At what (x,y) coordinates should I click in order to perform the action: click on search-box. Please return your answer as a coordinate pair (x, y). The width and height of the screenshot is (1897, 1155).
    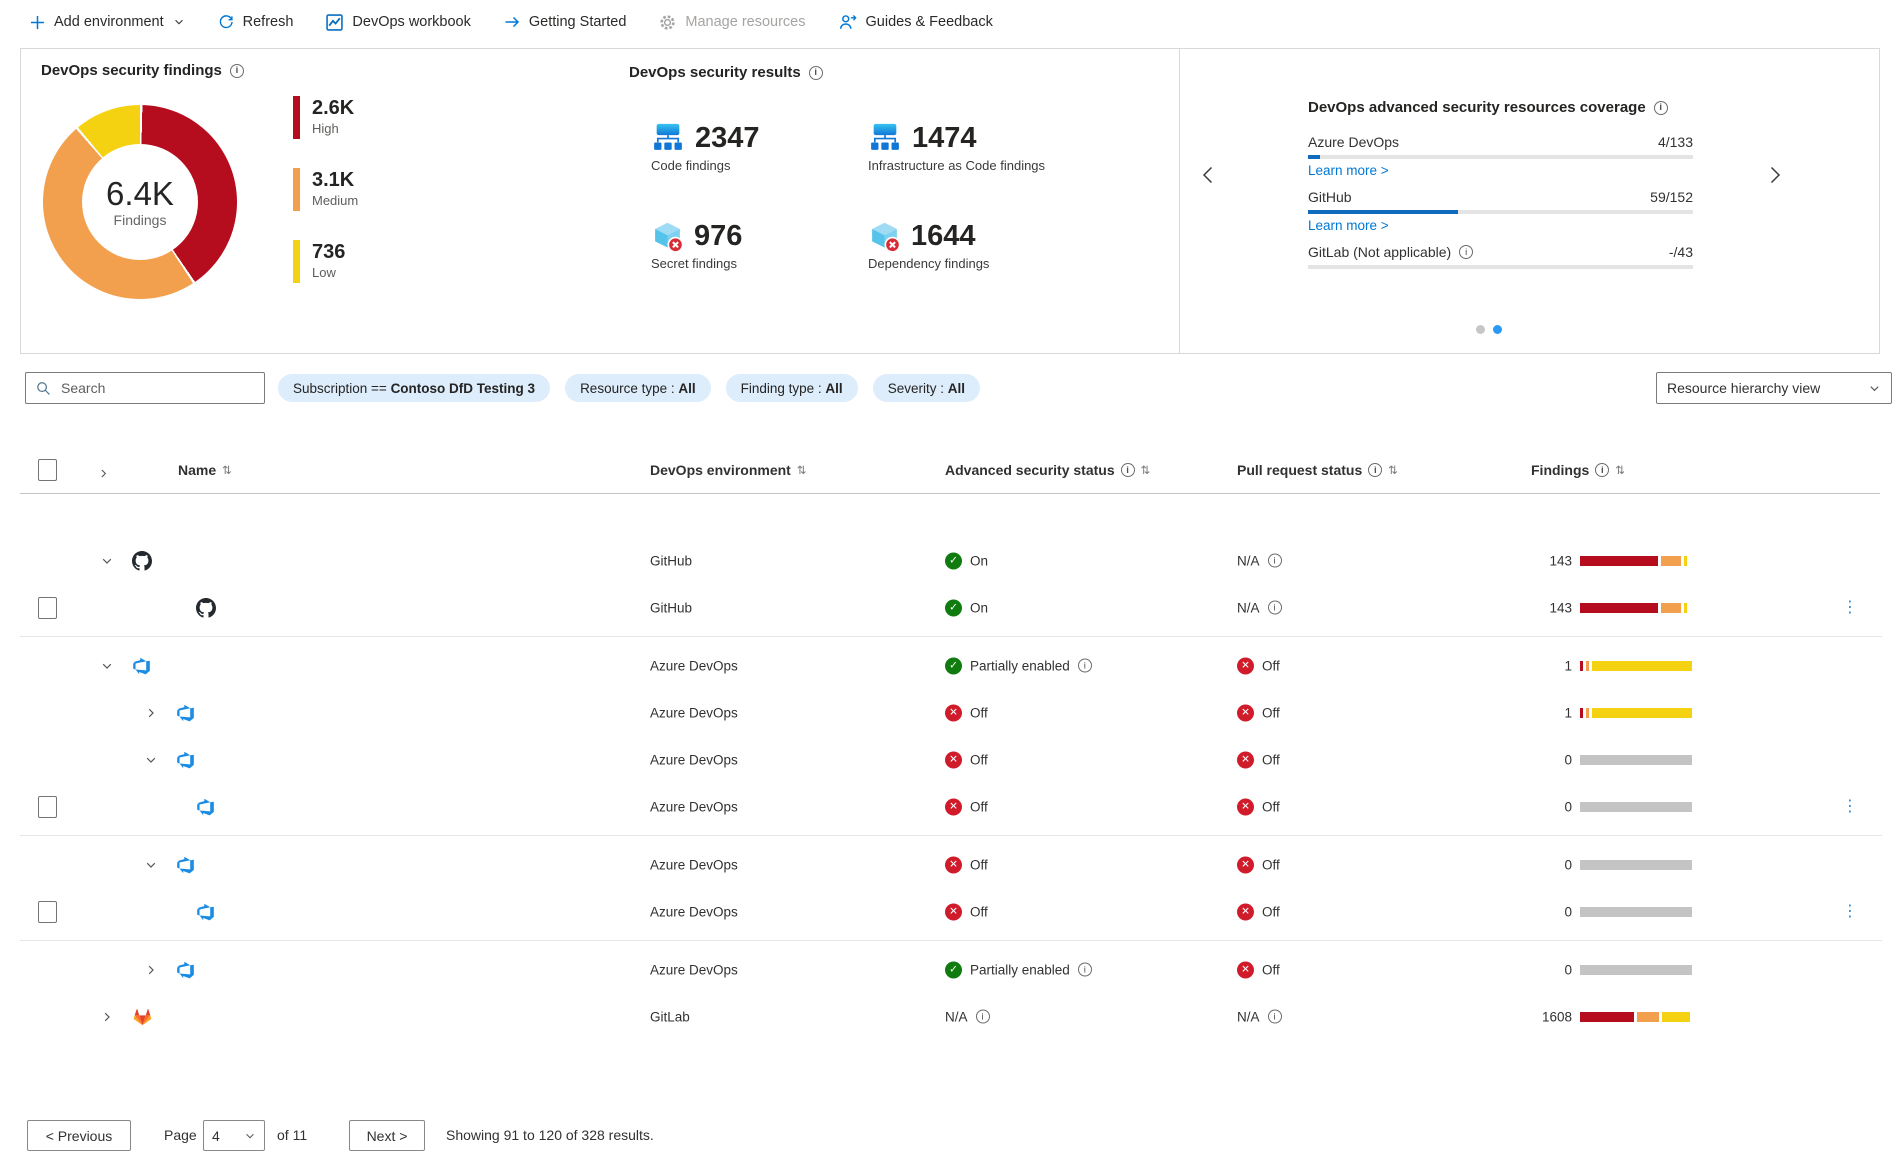
    Looking at the image, I should click on (145, 388).